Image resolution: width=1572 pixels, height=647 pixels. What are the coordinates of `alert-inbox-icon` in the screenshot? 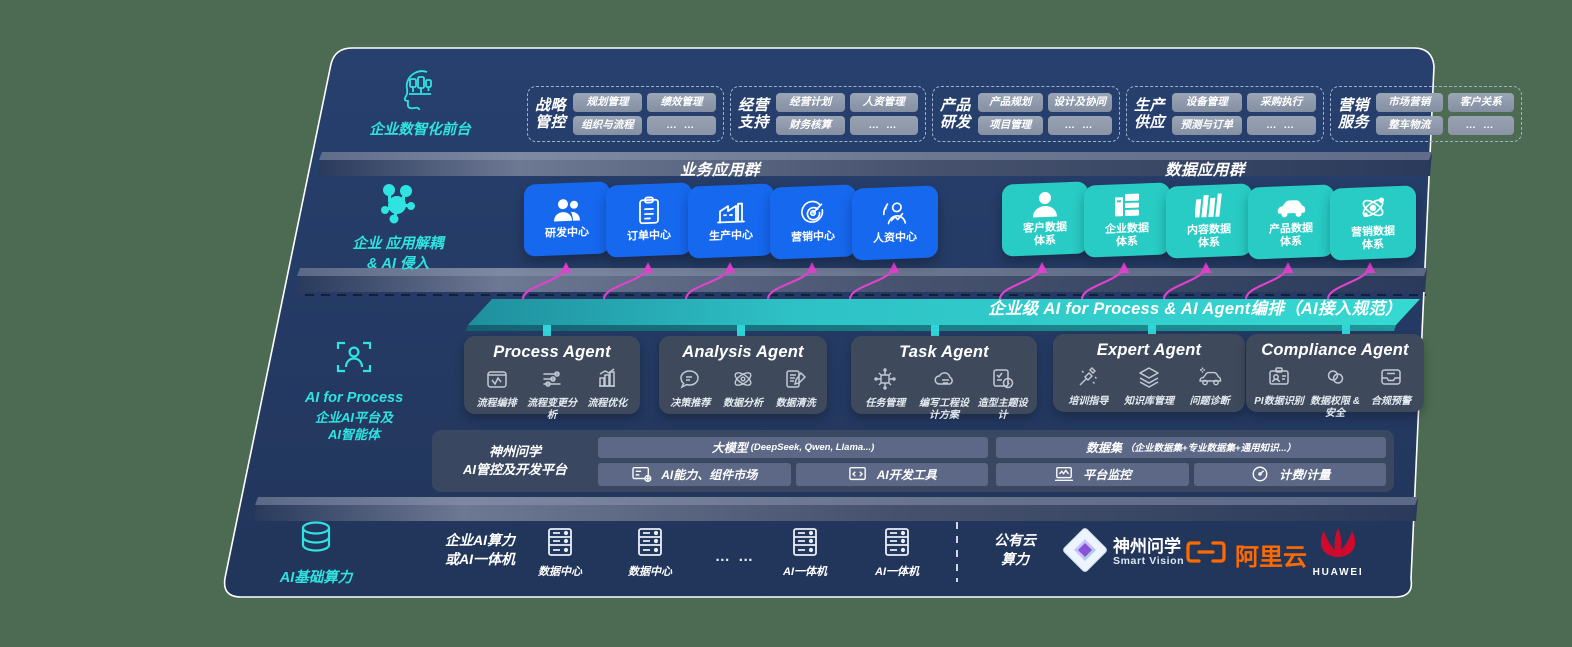 It's located at (1391, 379).